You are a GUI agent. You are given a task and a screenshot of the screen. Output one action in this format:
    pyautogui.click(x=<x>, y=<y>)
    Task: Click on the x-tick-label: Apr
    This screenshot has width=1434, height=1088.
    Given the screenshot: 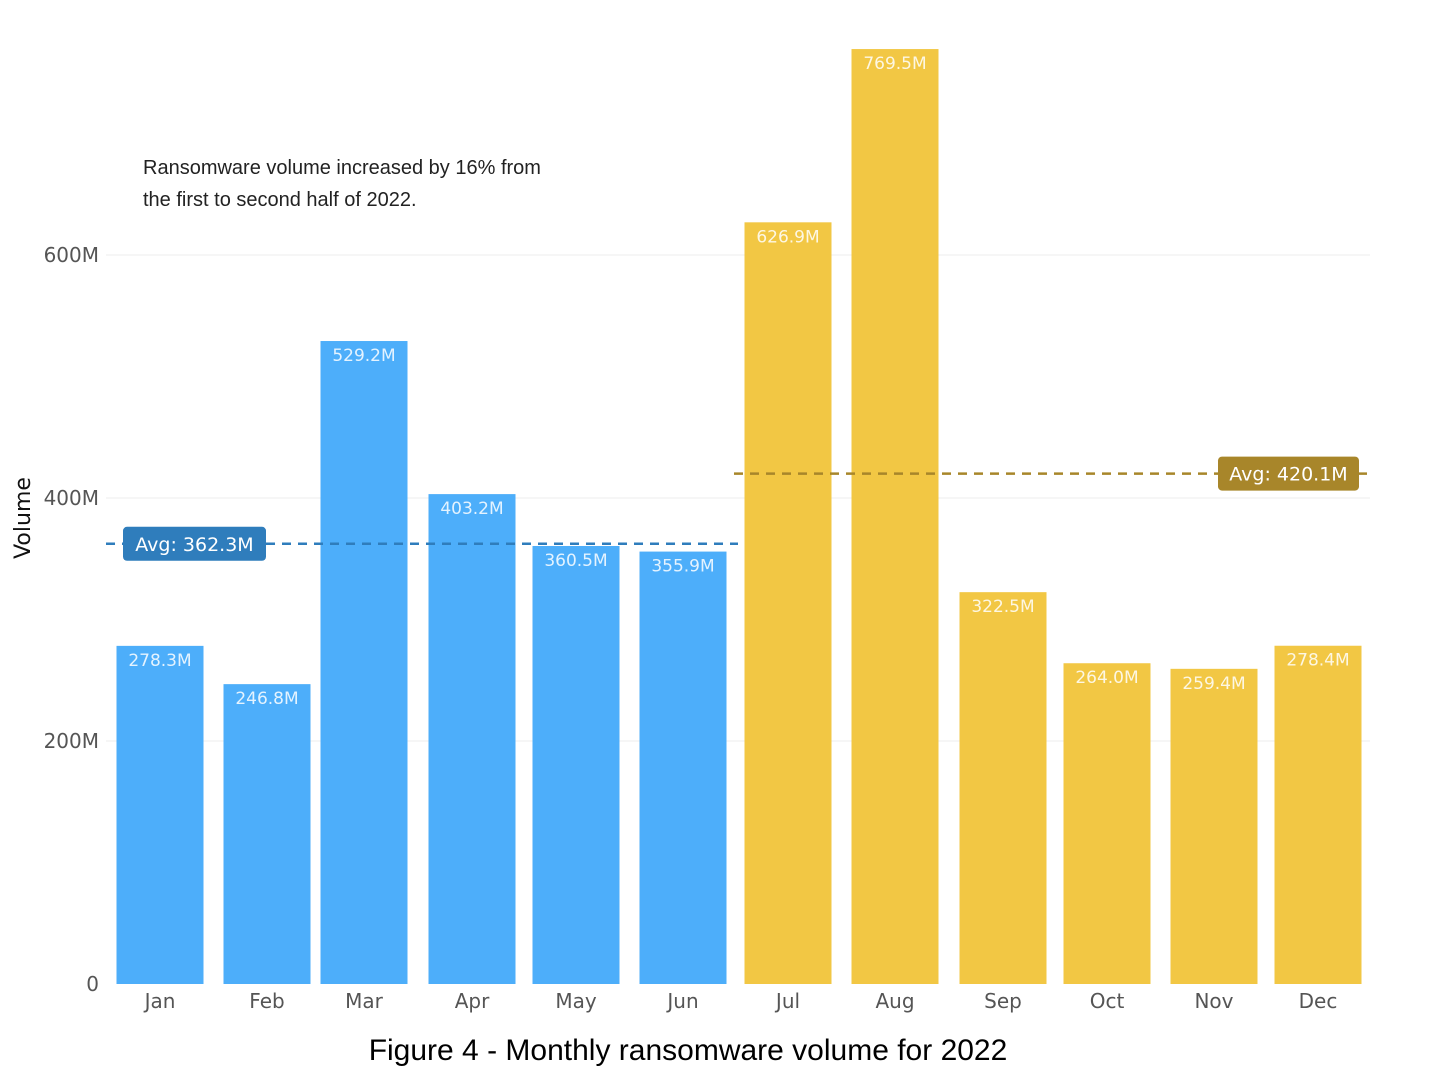 What is the action you would take?
    pyautogui.click(x=472, y=1001)
    